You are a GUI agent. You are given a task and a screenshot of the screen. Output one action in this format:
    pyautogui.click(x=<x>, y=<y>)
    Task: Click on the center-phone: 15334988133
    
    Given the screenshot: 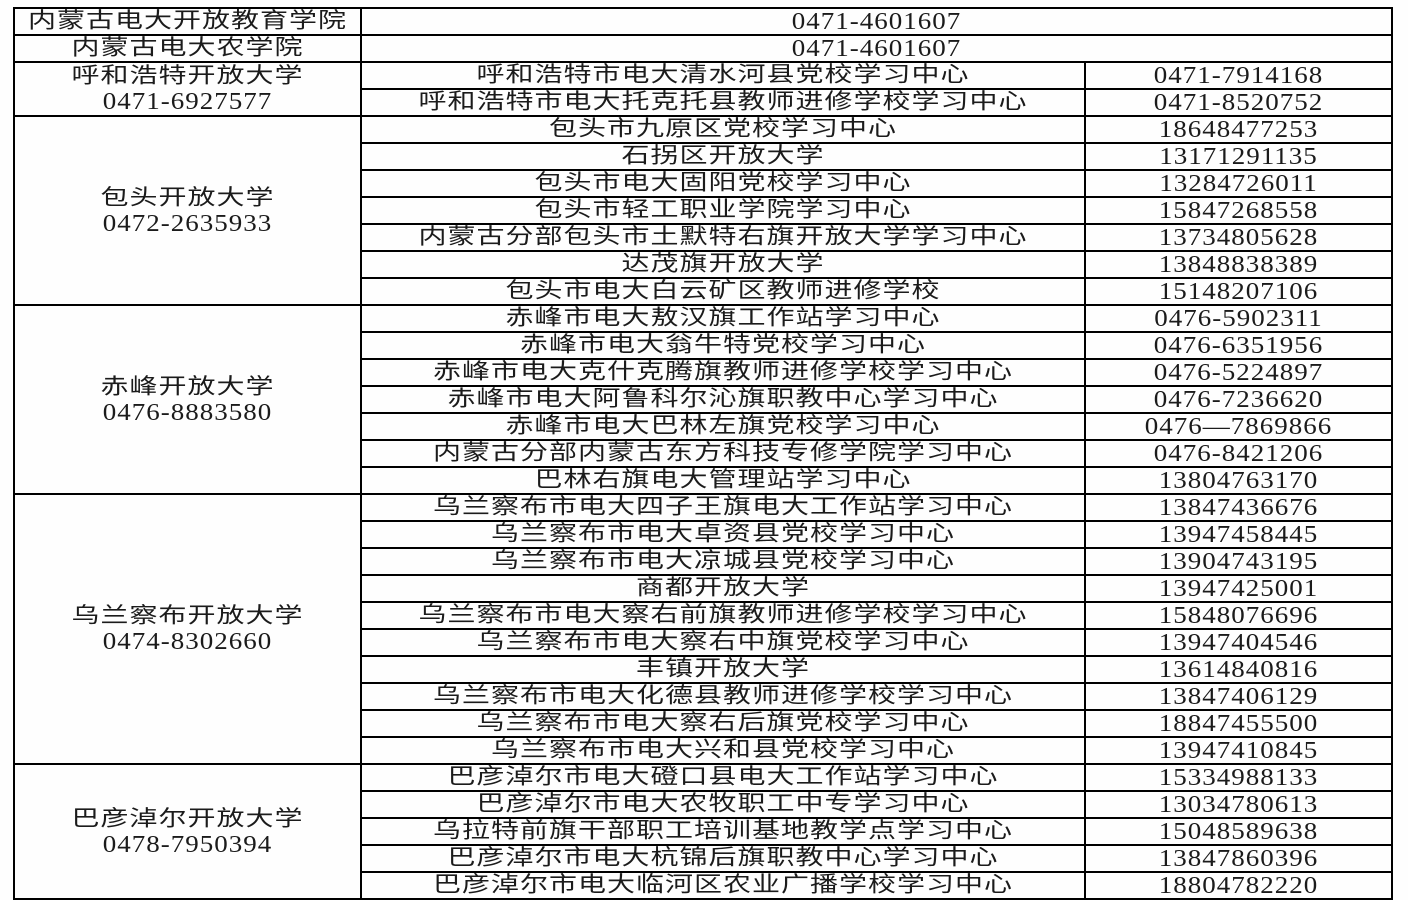 What is the action you would take?
    pyautogui.click(x=1238, y=777)
    